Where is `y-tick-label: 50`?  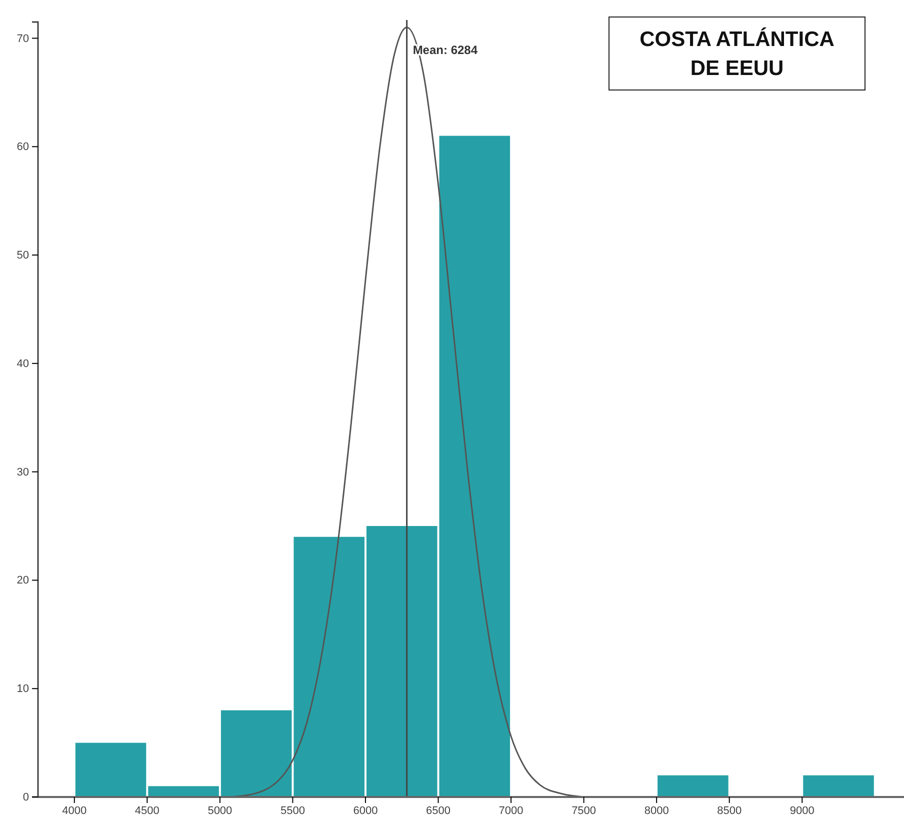
y-tick-label: 50 is located at coordinates (22, 256).